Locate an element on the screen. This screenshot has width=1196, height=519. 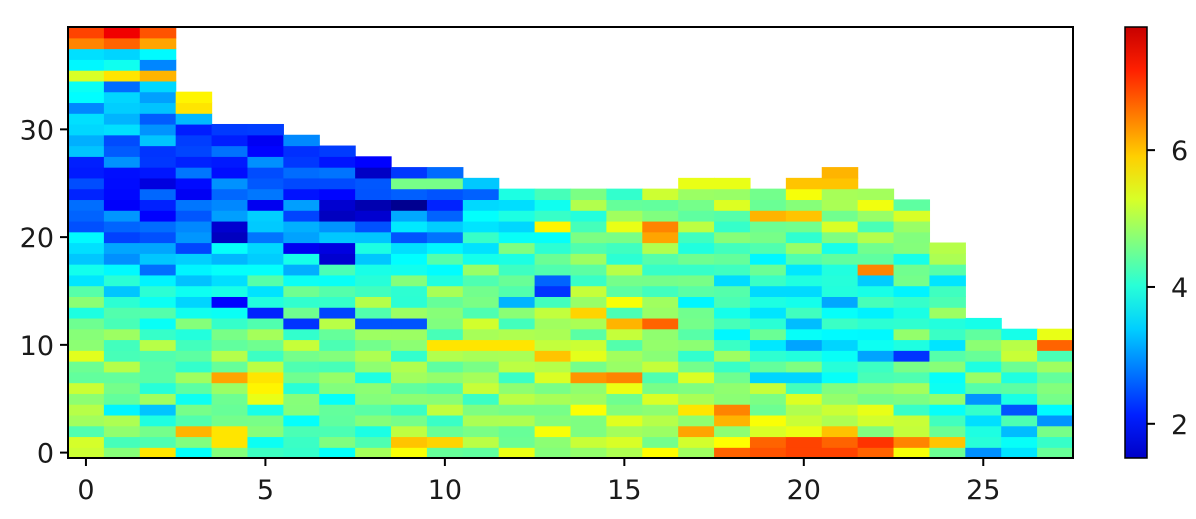
x-tick-label: 0 is located at coordinates (85, 490).